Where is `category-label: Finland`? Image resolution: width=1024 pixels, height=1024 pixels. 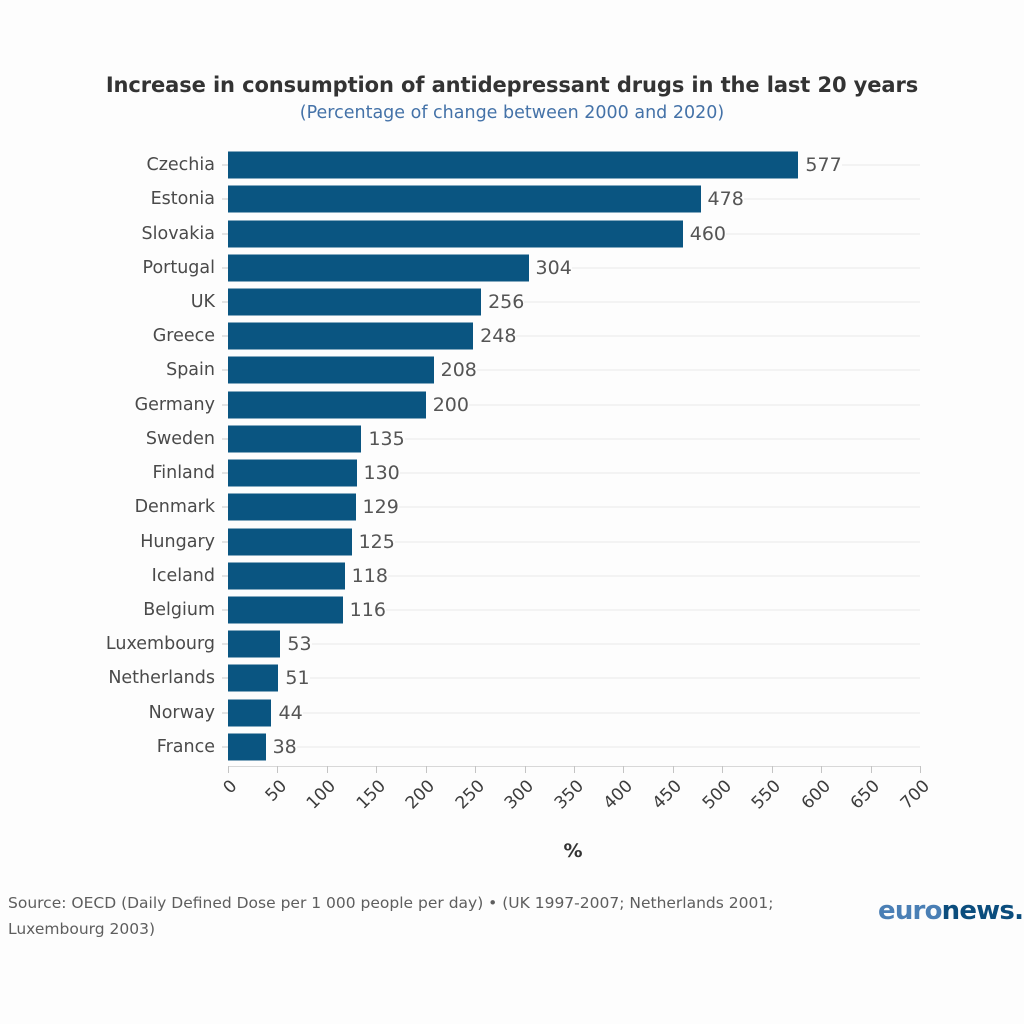 category-label: Finland is located at coordinates (183, 473).